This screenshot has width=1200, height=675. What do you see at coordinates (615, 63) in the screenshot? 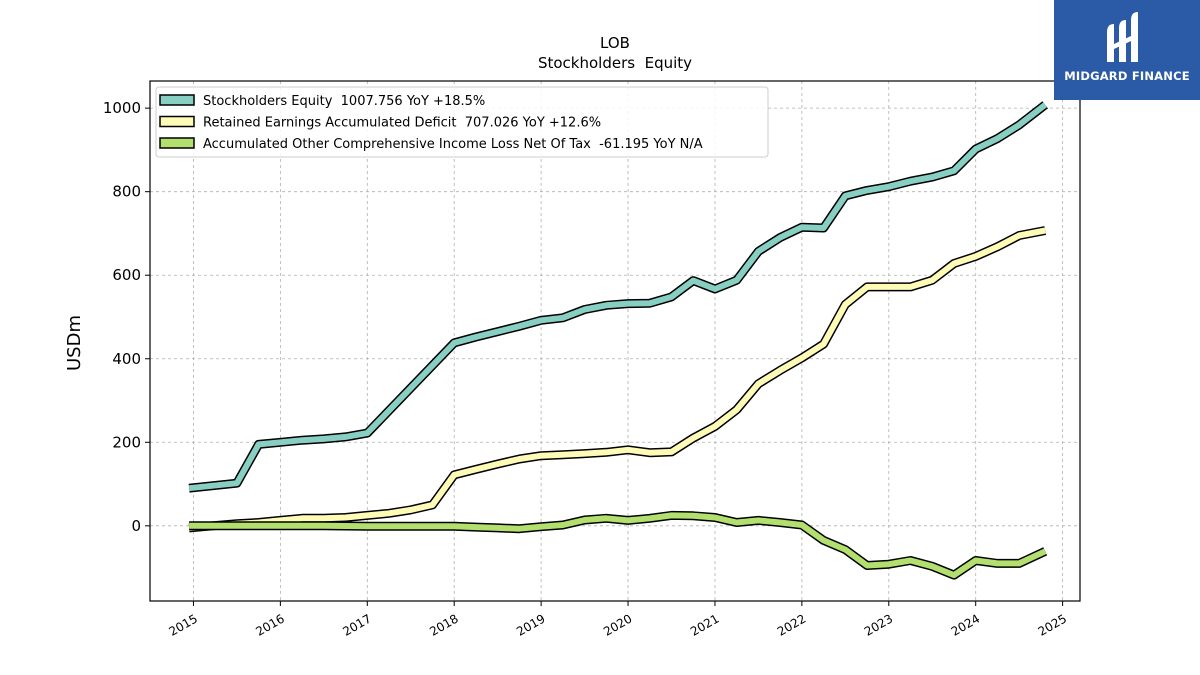
I see `chart-subtitle: Stockholders Equity` at bounding box center [615, 63].